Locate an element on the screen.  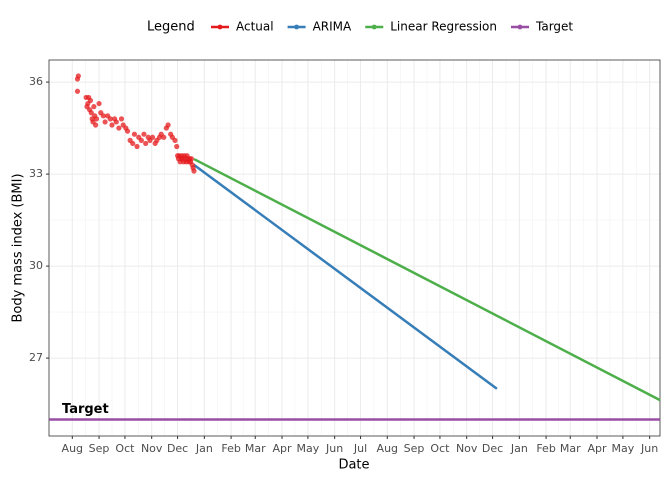
x-axis-title: Date is located at coordinates (353, 465).